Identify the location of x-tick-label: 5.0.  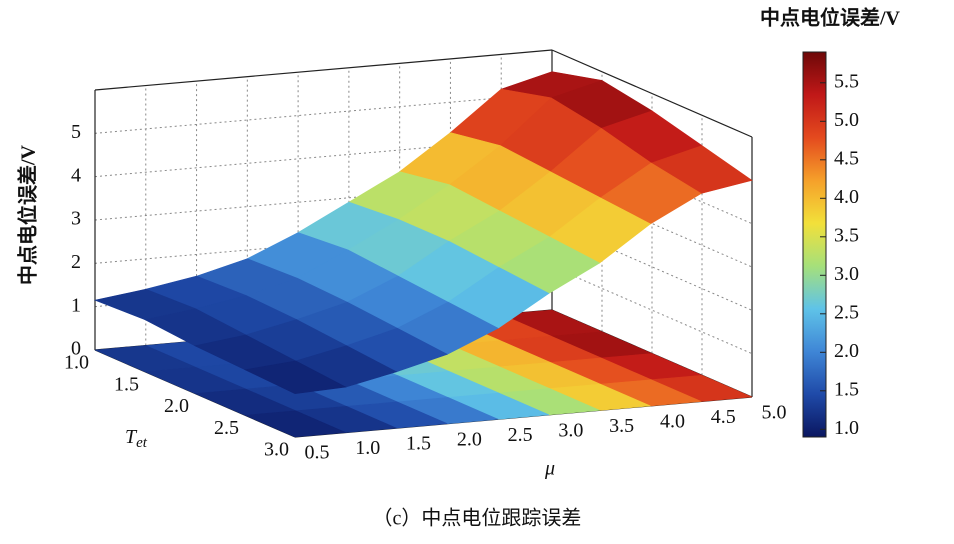
(774, 413).